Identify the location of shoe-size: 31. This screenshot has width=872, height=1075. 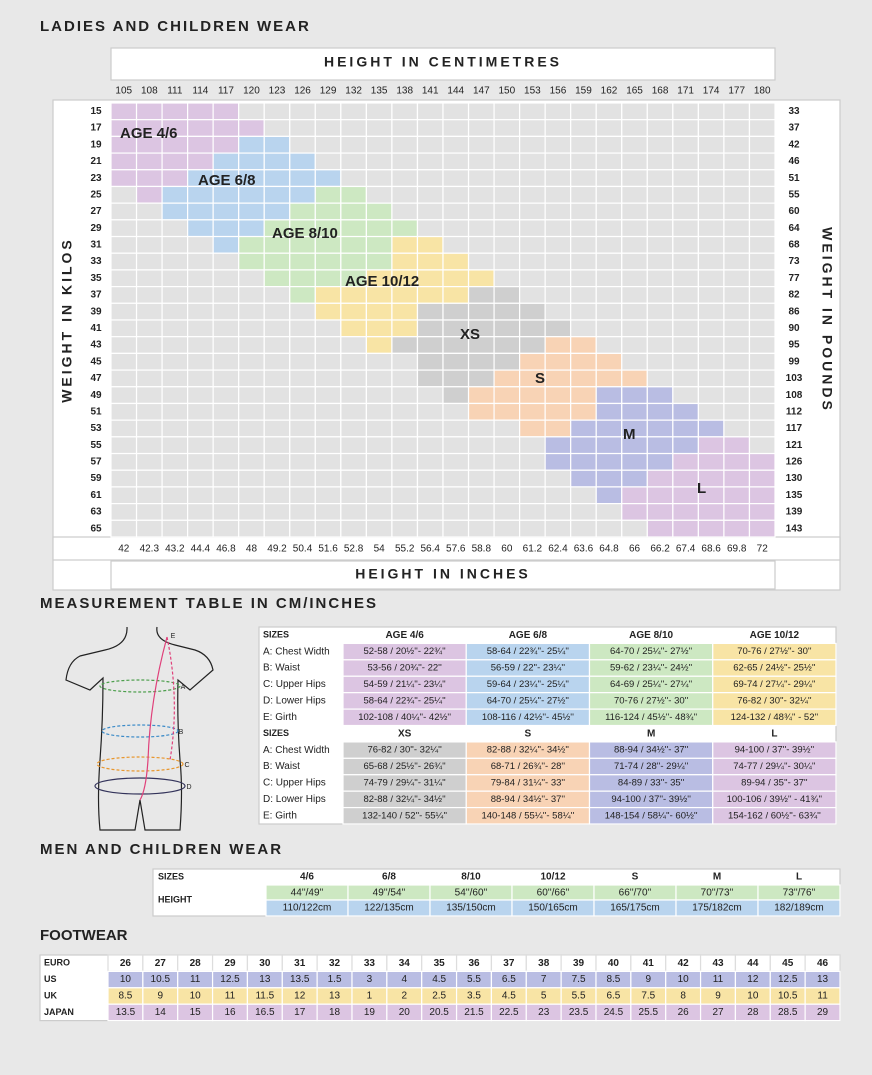
(300, 963).